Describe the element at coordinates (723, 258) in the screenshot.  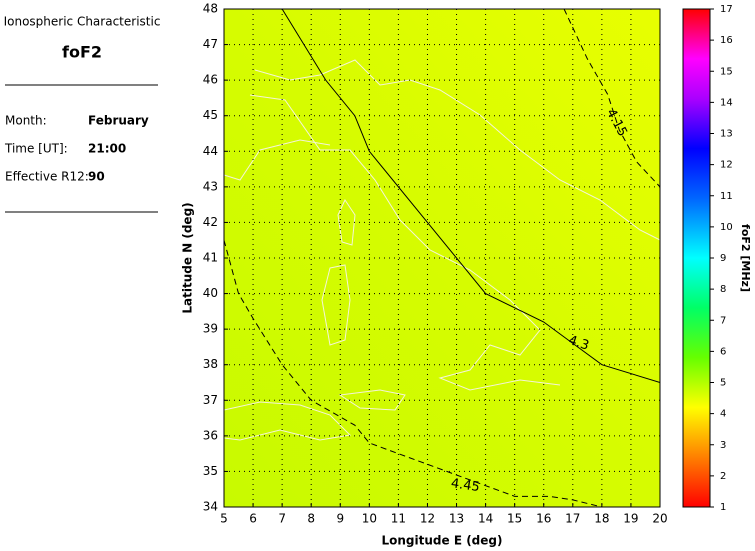
I see `colorbar-tick-label: 9` at that location.